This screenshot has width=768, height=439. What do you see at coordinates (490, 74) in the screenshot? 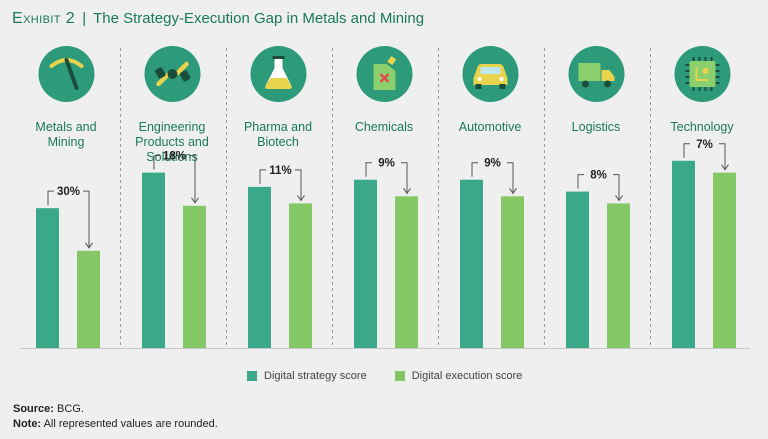
I see `car-icon` at bounding box center [490, 74].